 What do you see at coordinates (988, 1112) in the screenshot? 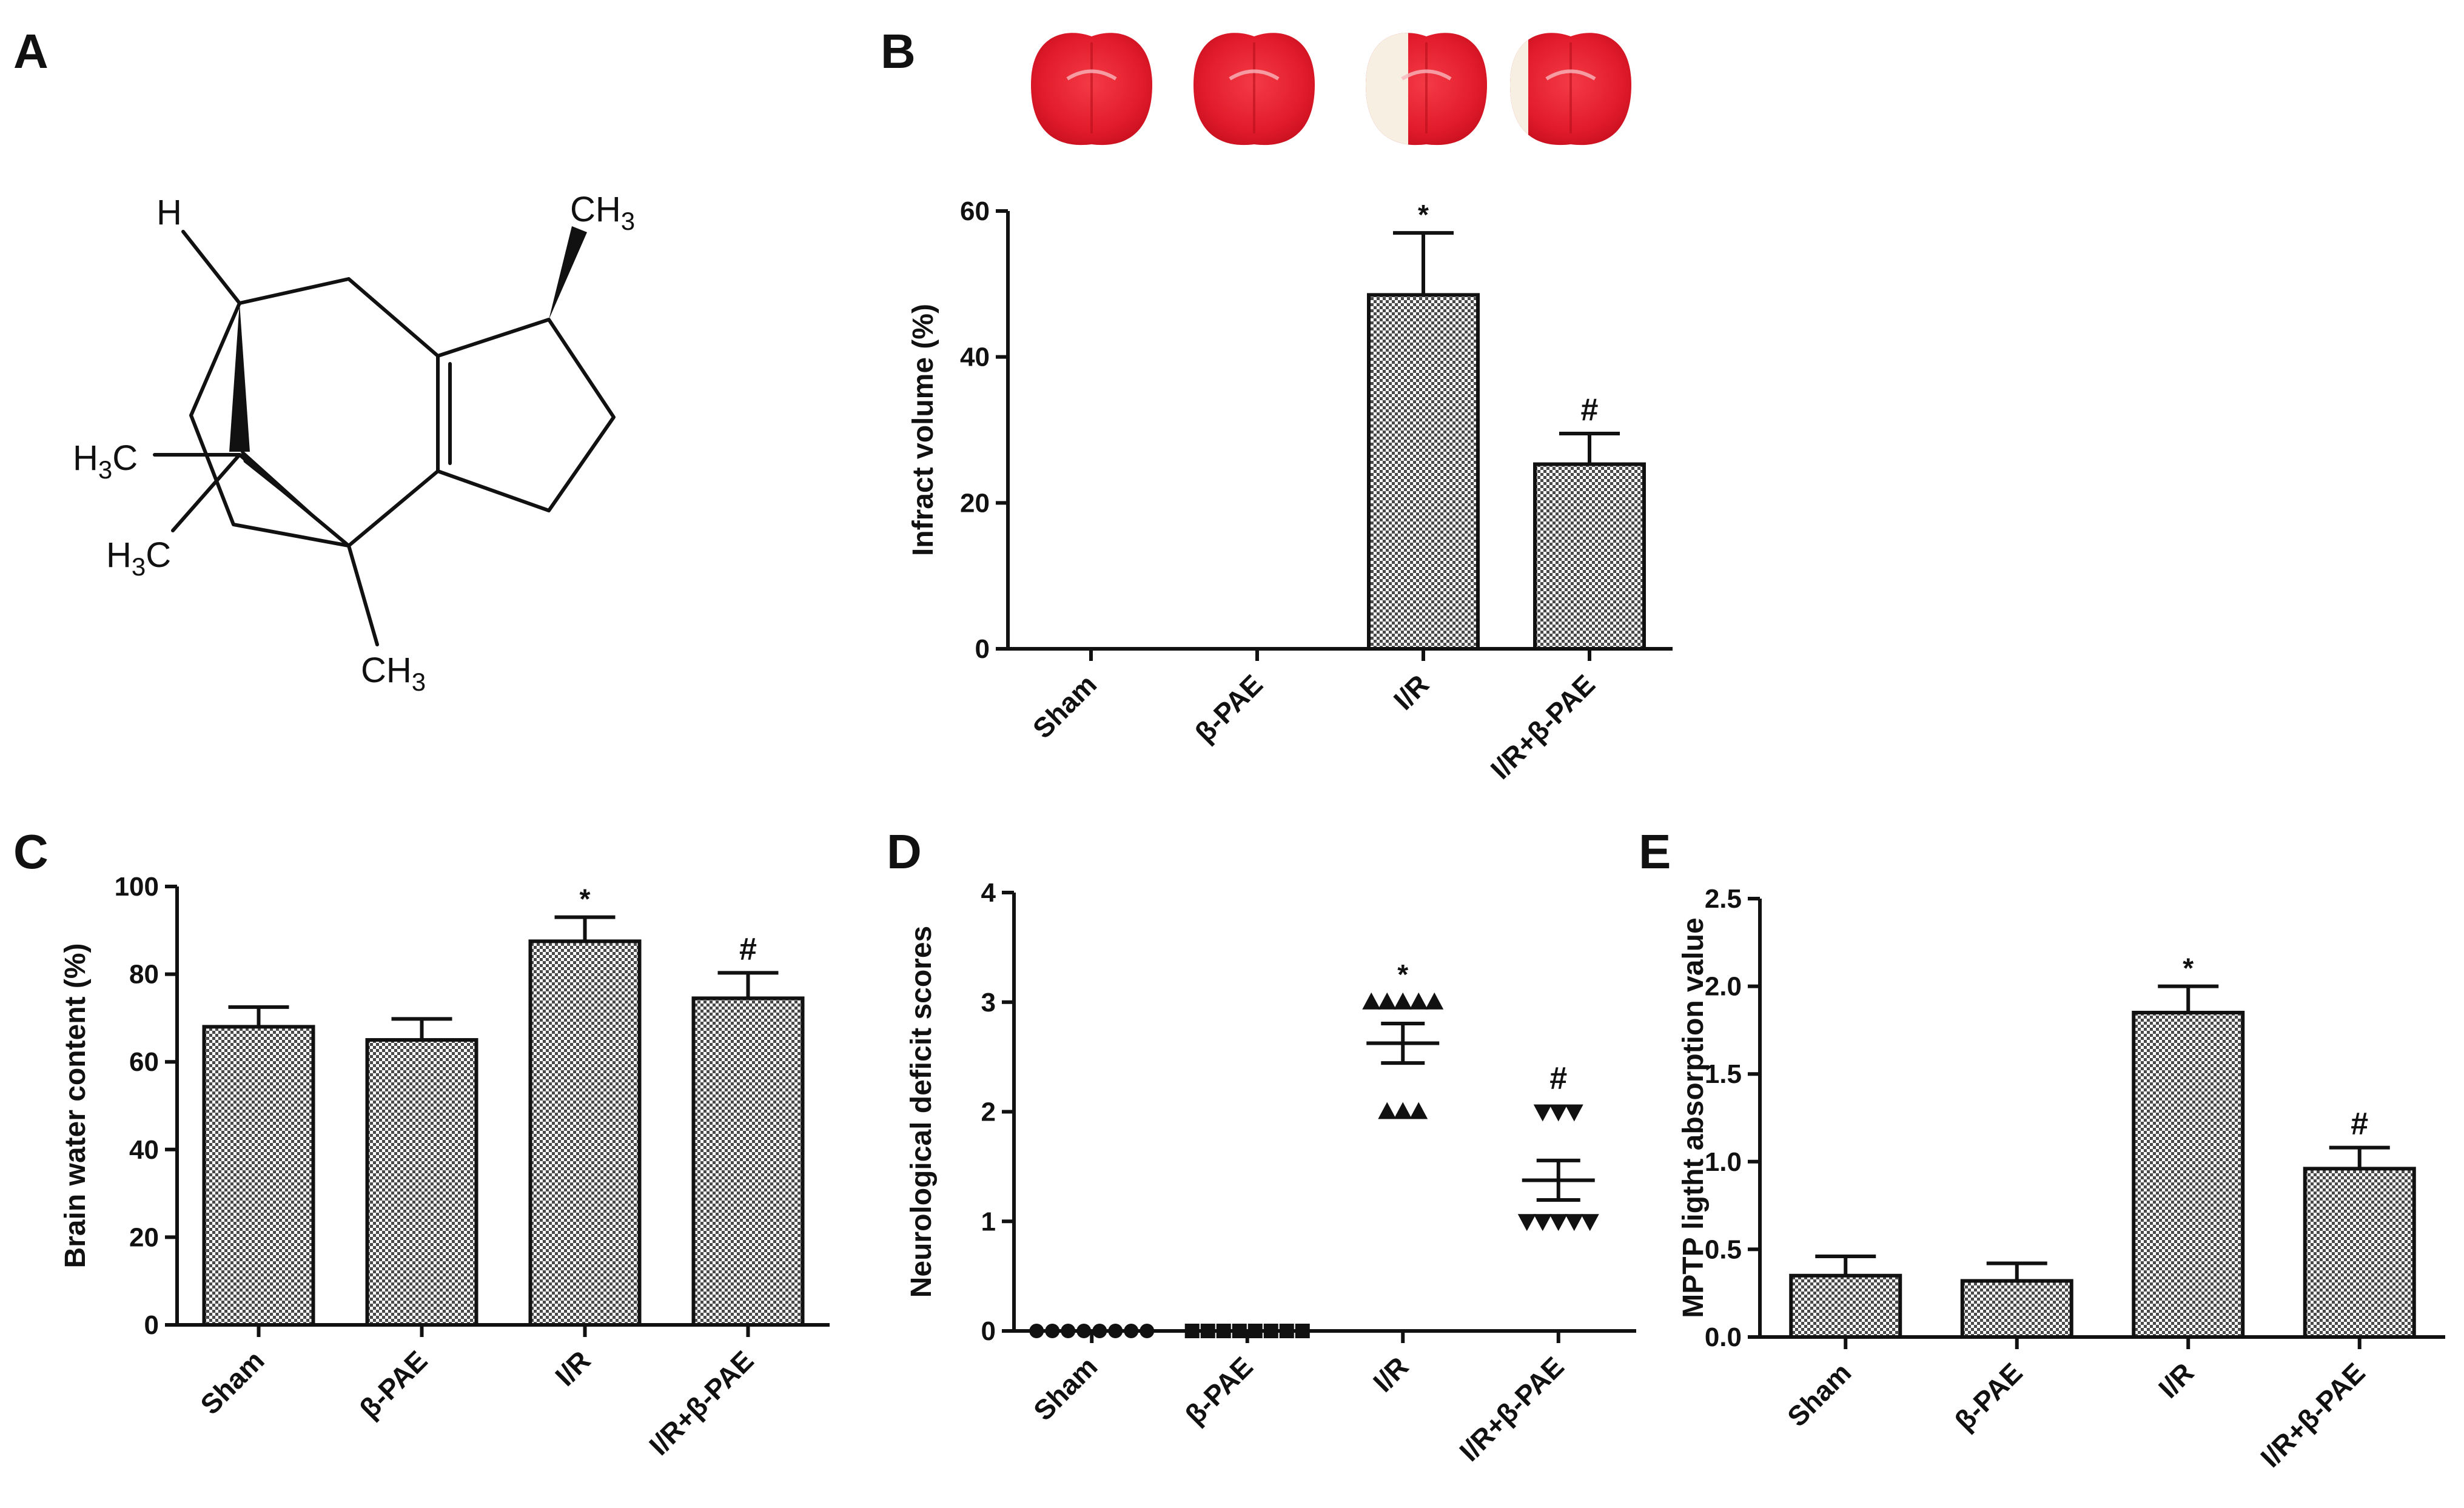
I see `y-tick-label: 2` at bounding box center [988, 1112].